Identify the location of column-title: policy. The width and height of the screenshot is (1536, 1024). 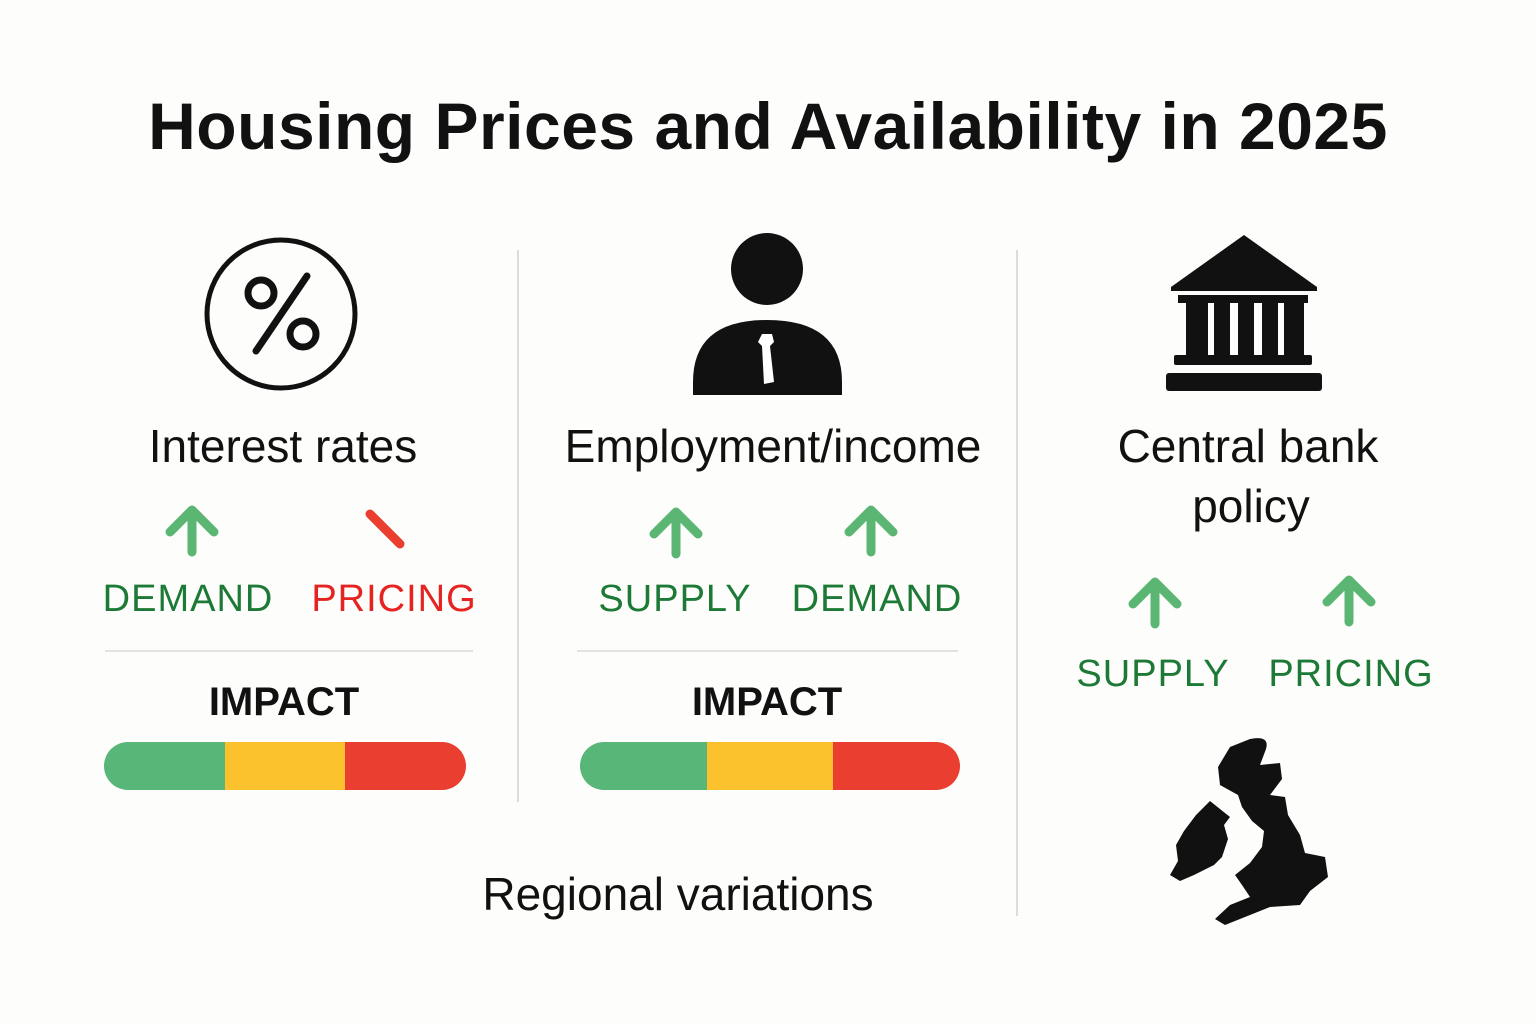
(1251, 506).